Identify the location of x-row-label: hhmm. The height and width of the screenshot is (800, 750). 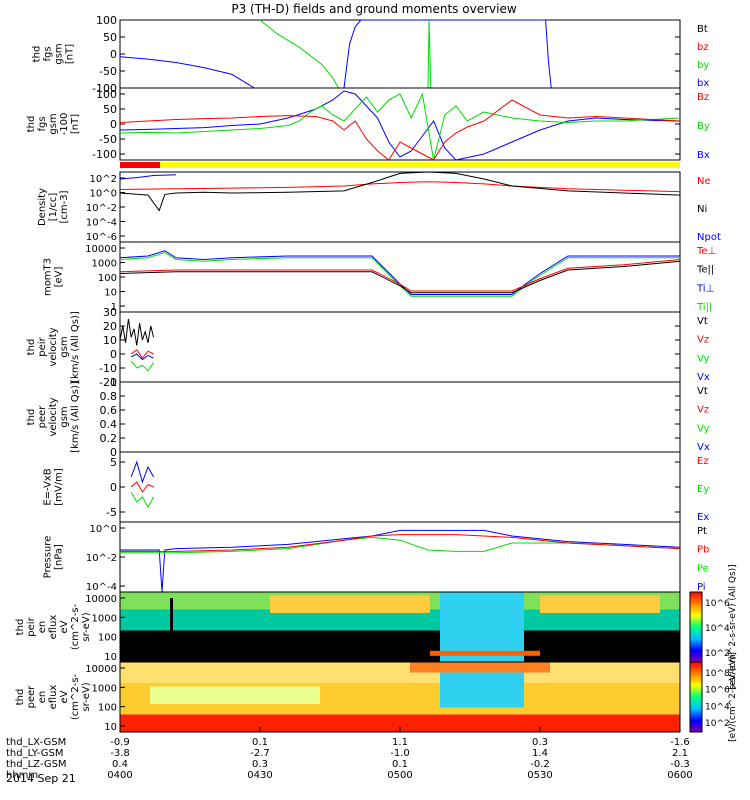
(22, 775).